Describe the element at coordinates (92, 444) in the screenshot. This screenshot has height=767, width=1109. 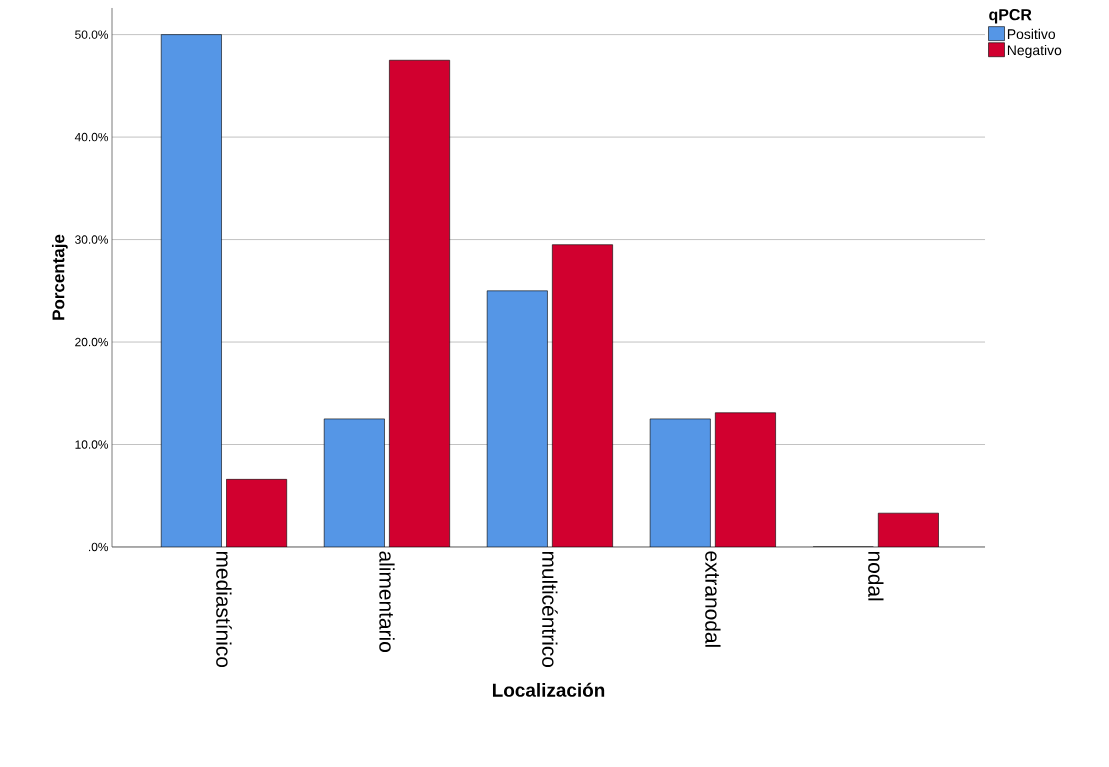
I see `y-tick-label: 10.0%` at that location.